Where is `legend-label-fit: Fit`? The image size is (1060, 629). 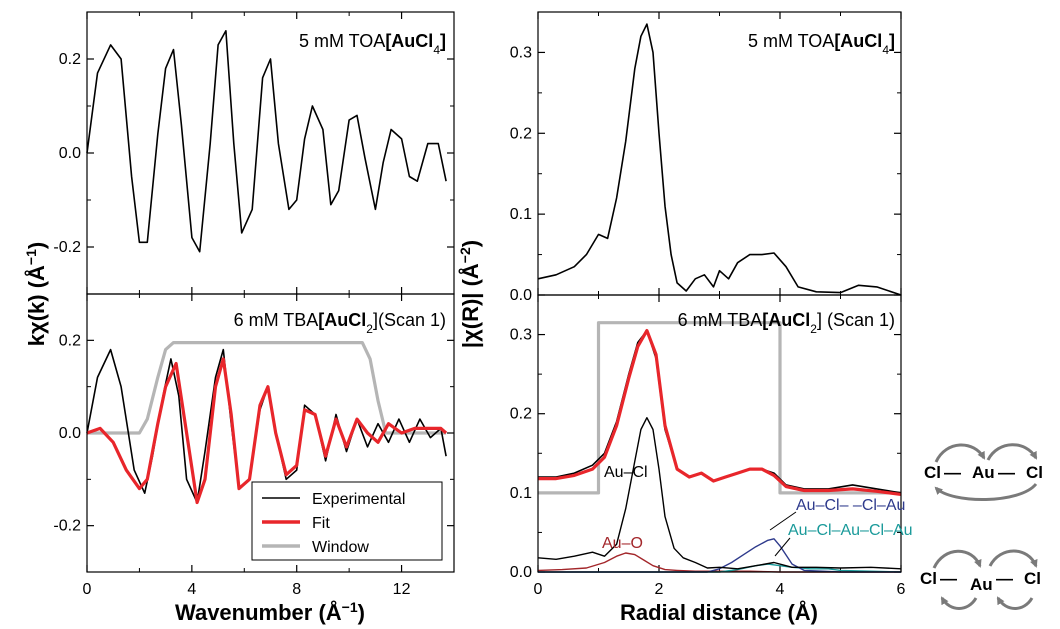
legend-label-fit: Fit is located at coordinates (321, 523).